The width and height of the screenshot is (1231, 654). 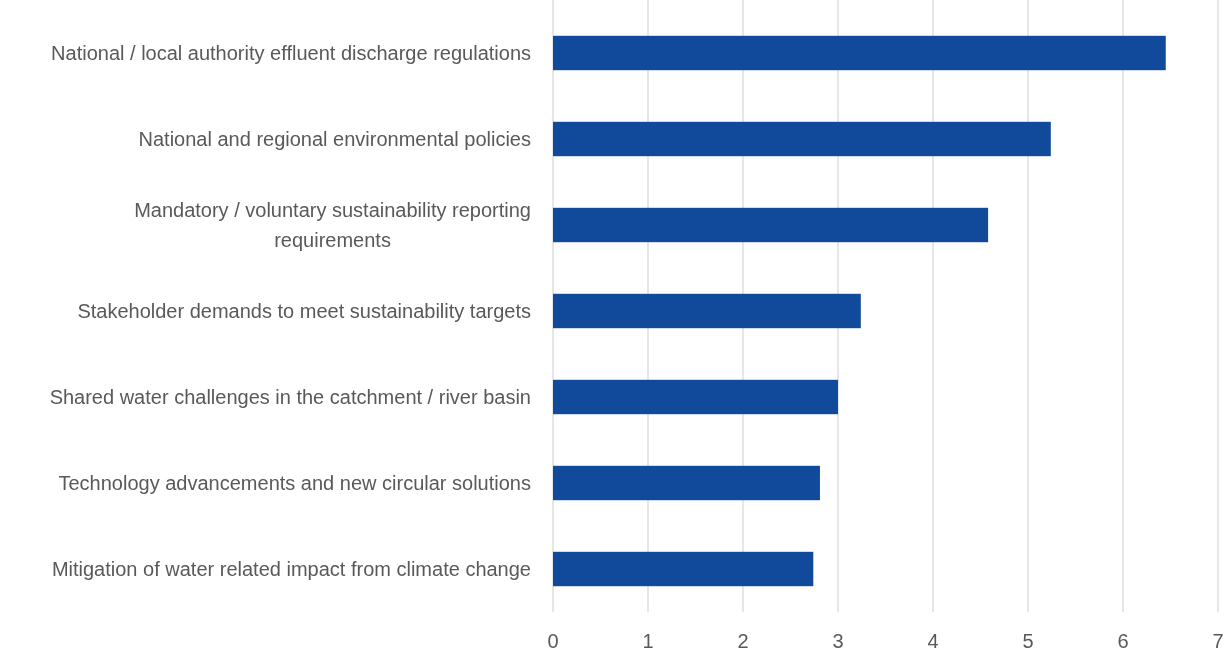 What do you see at coordinates (334, 139) in the screenshot?
I see `y-tick-label: National and regional environmental policies` at bounding box center [334, 139].